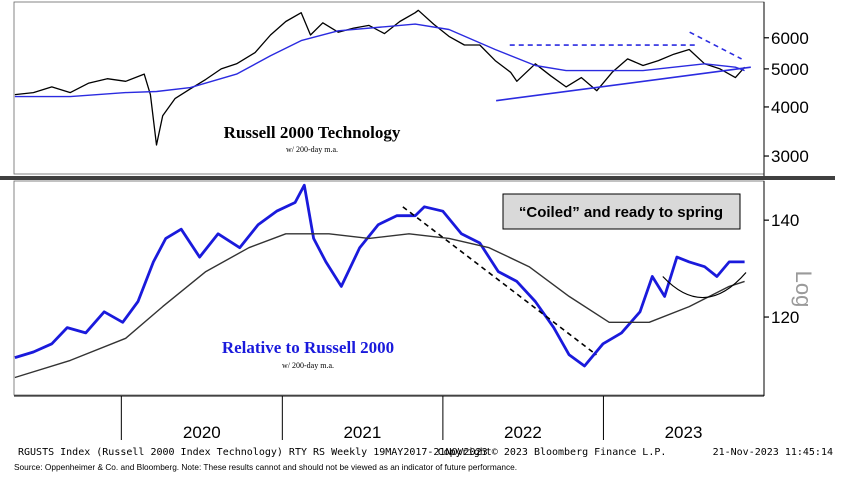  Describe the element at coordinates (308, 365) in the screenshot. I see `bottom-chart-subtitle: w/ 200-day m.a.` at that location.